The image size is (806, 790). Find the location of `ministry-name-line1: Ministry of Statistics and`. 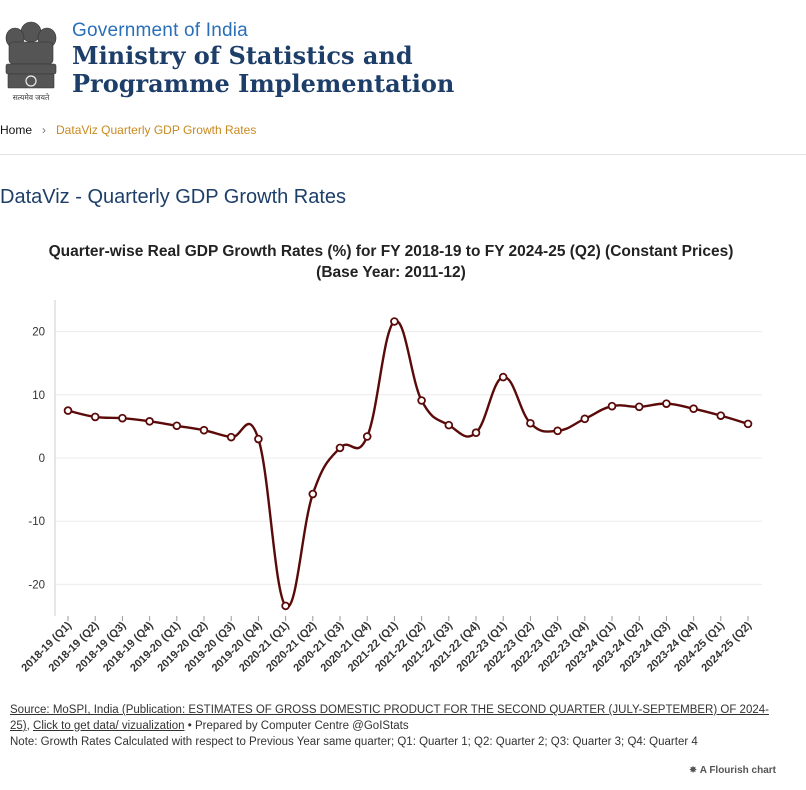

ministry-name-line1: Ministry of Statistics and is located at coordinates (242, 55).